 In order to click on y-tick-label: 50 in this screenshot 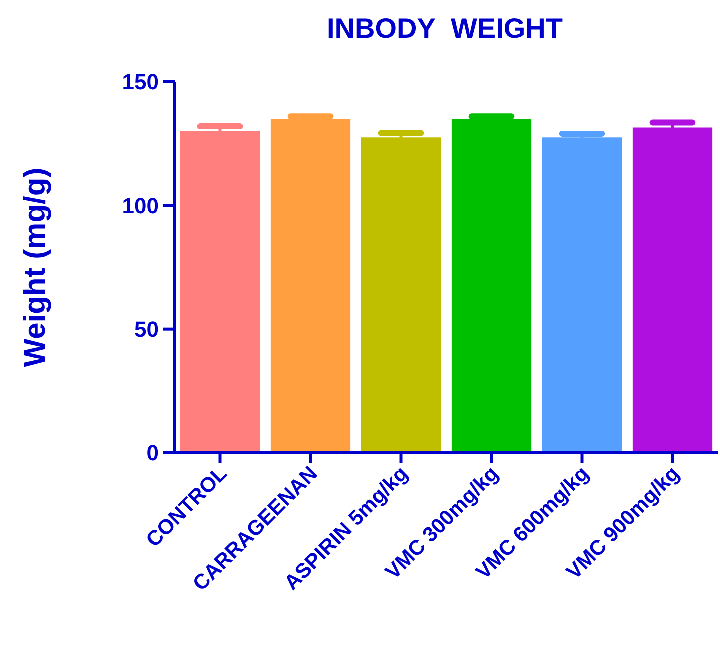, I will do `click(146, 329)`.